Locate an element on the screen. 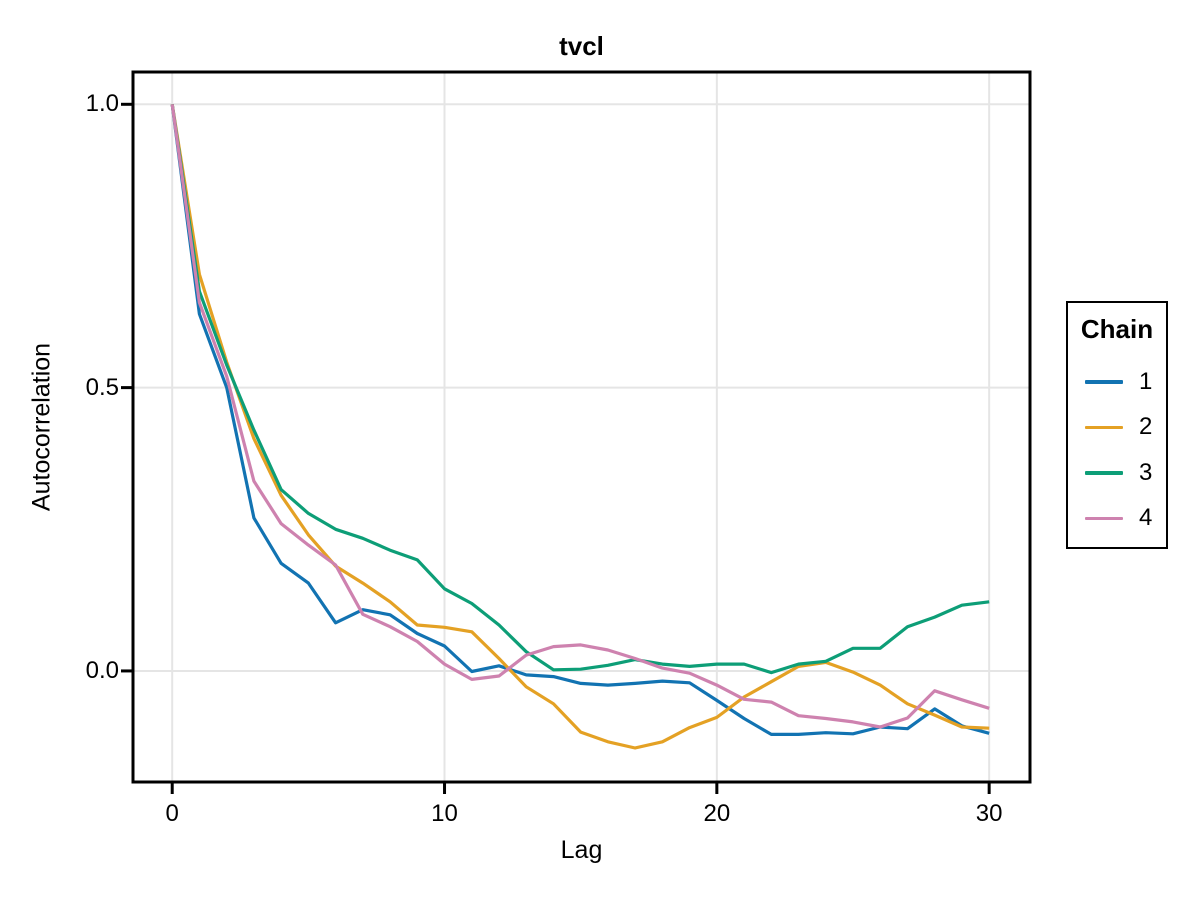  legend: Chain 1 2 3 4 is located at coordinates (1117, 425).